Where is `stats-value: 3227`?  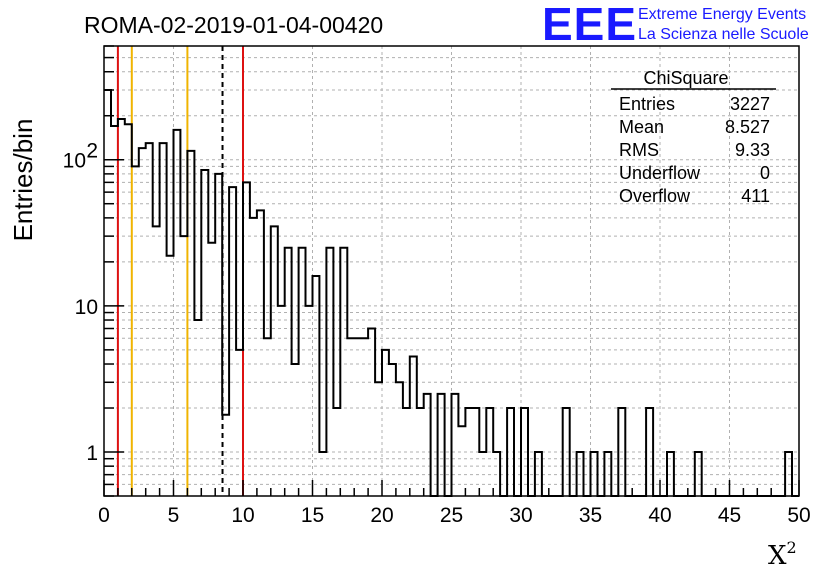 stats-value: 3227 is located at coordinates (750, 104).